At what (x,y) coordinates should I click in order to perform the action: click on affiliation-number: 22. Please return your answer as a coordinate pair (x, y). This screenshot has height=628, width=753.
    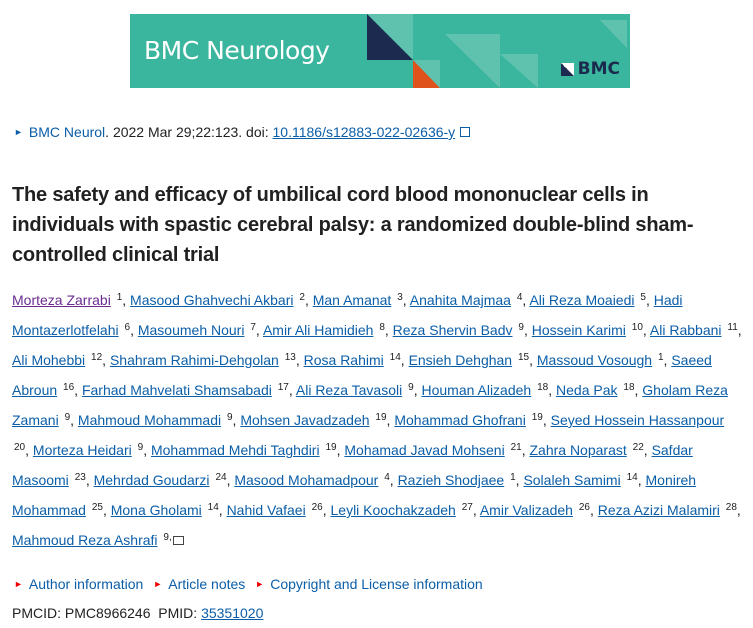
    Looking at the image, I should click on (638, 447).